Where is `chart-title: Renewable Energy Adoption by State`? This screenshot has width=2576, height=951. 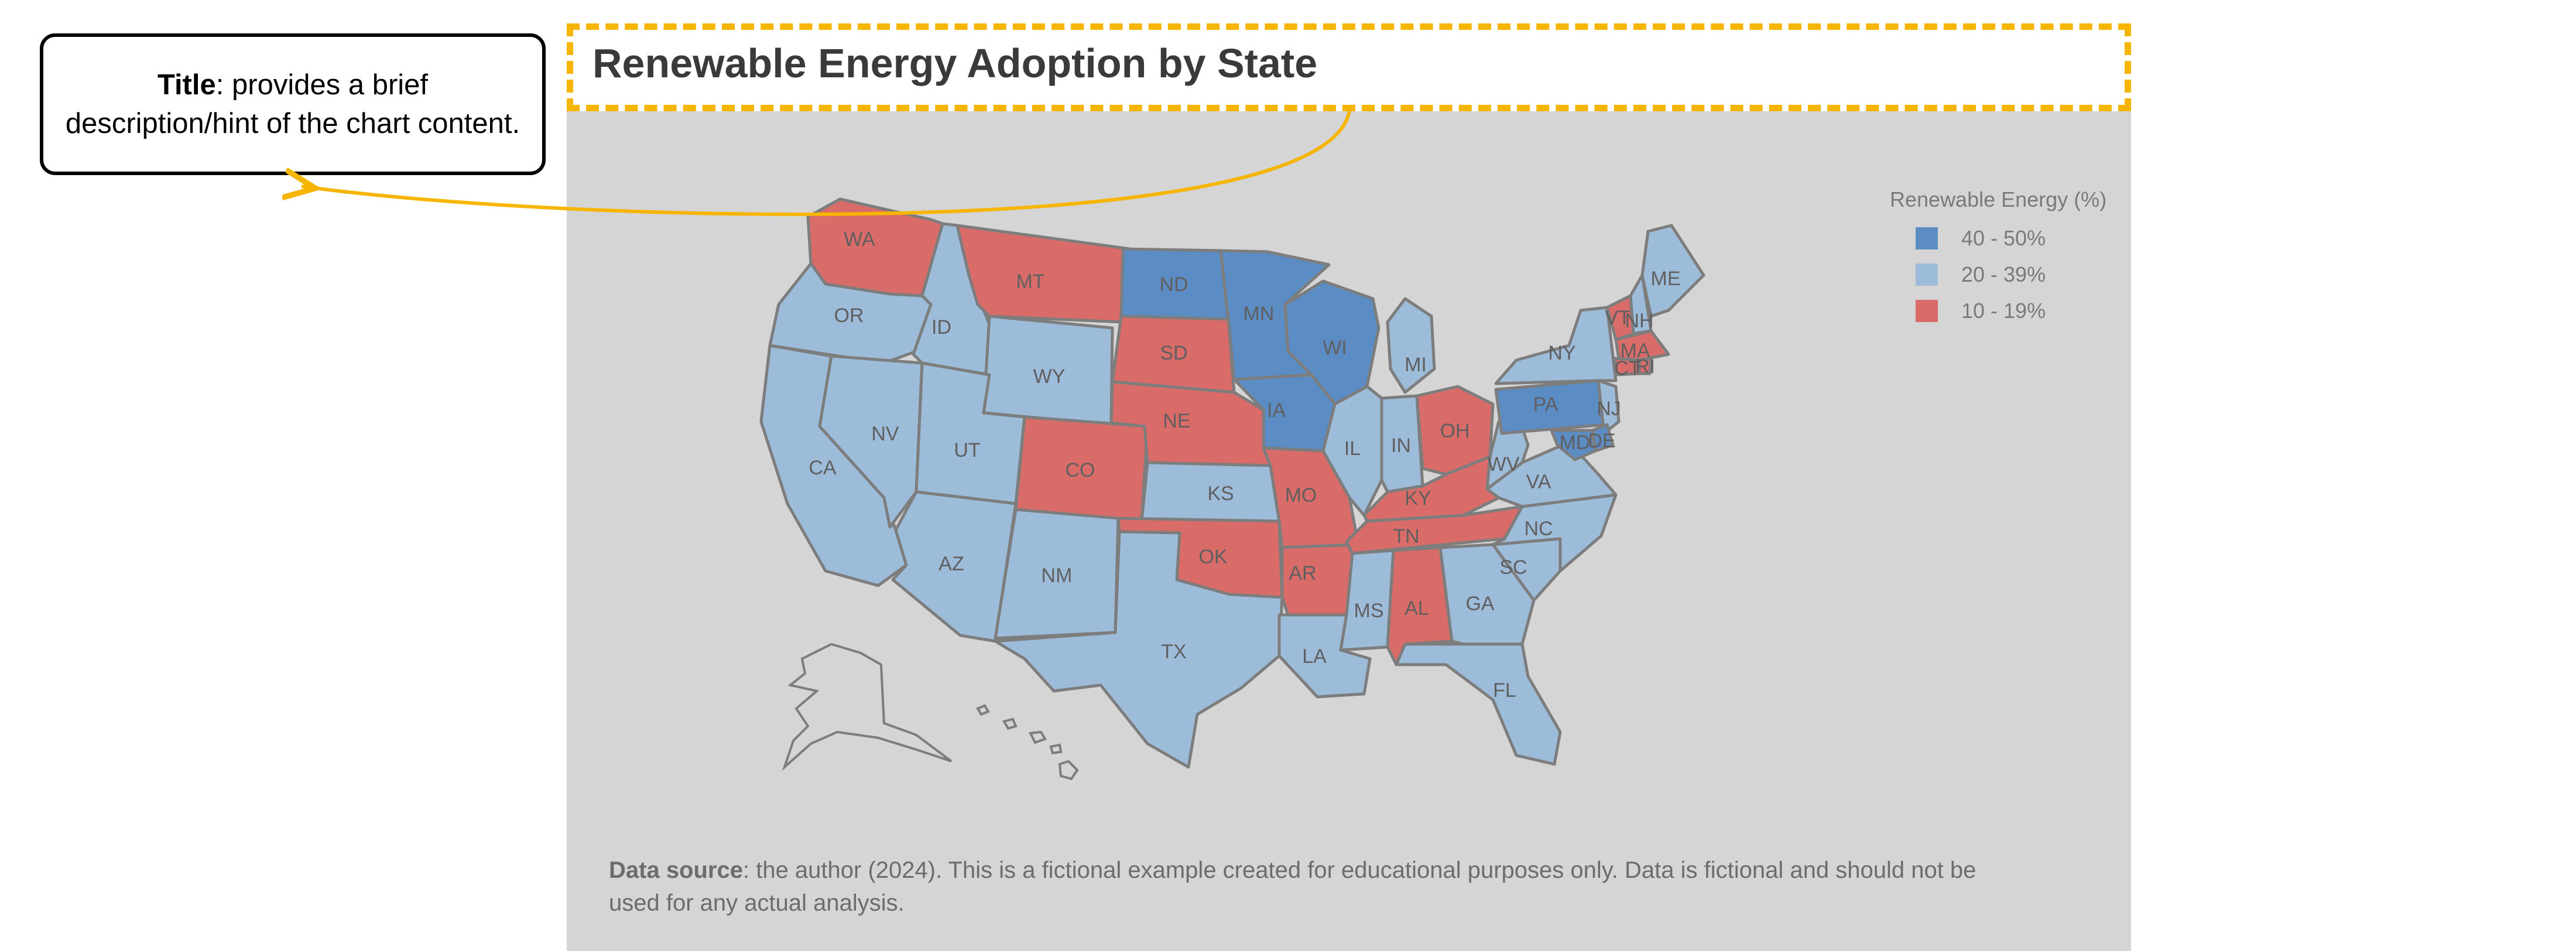
chart-title: Renewable Energy Adoption by State is located at coordinates (955, 63).